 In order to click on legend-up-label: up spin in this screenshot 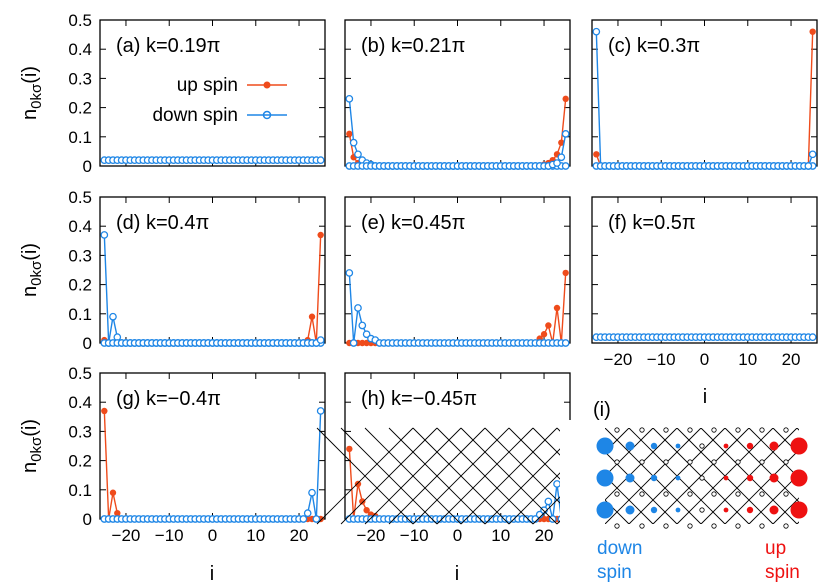, I will do `click(207, 85)`.